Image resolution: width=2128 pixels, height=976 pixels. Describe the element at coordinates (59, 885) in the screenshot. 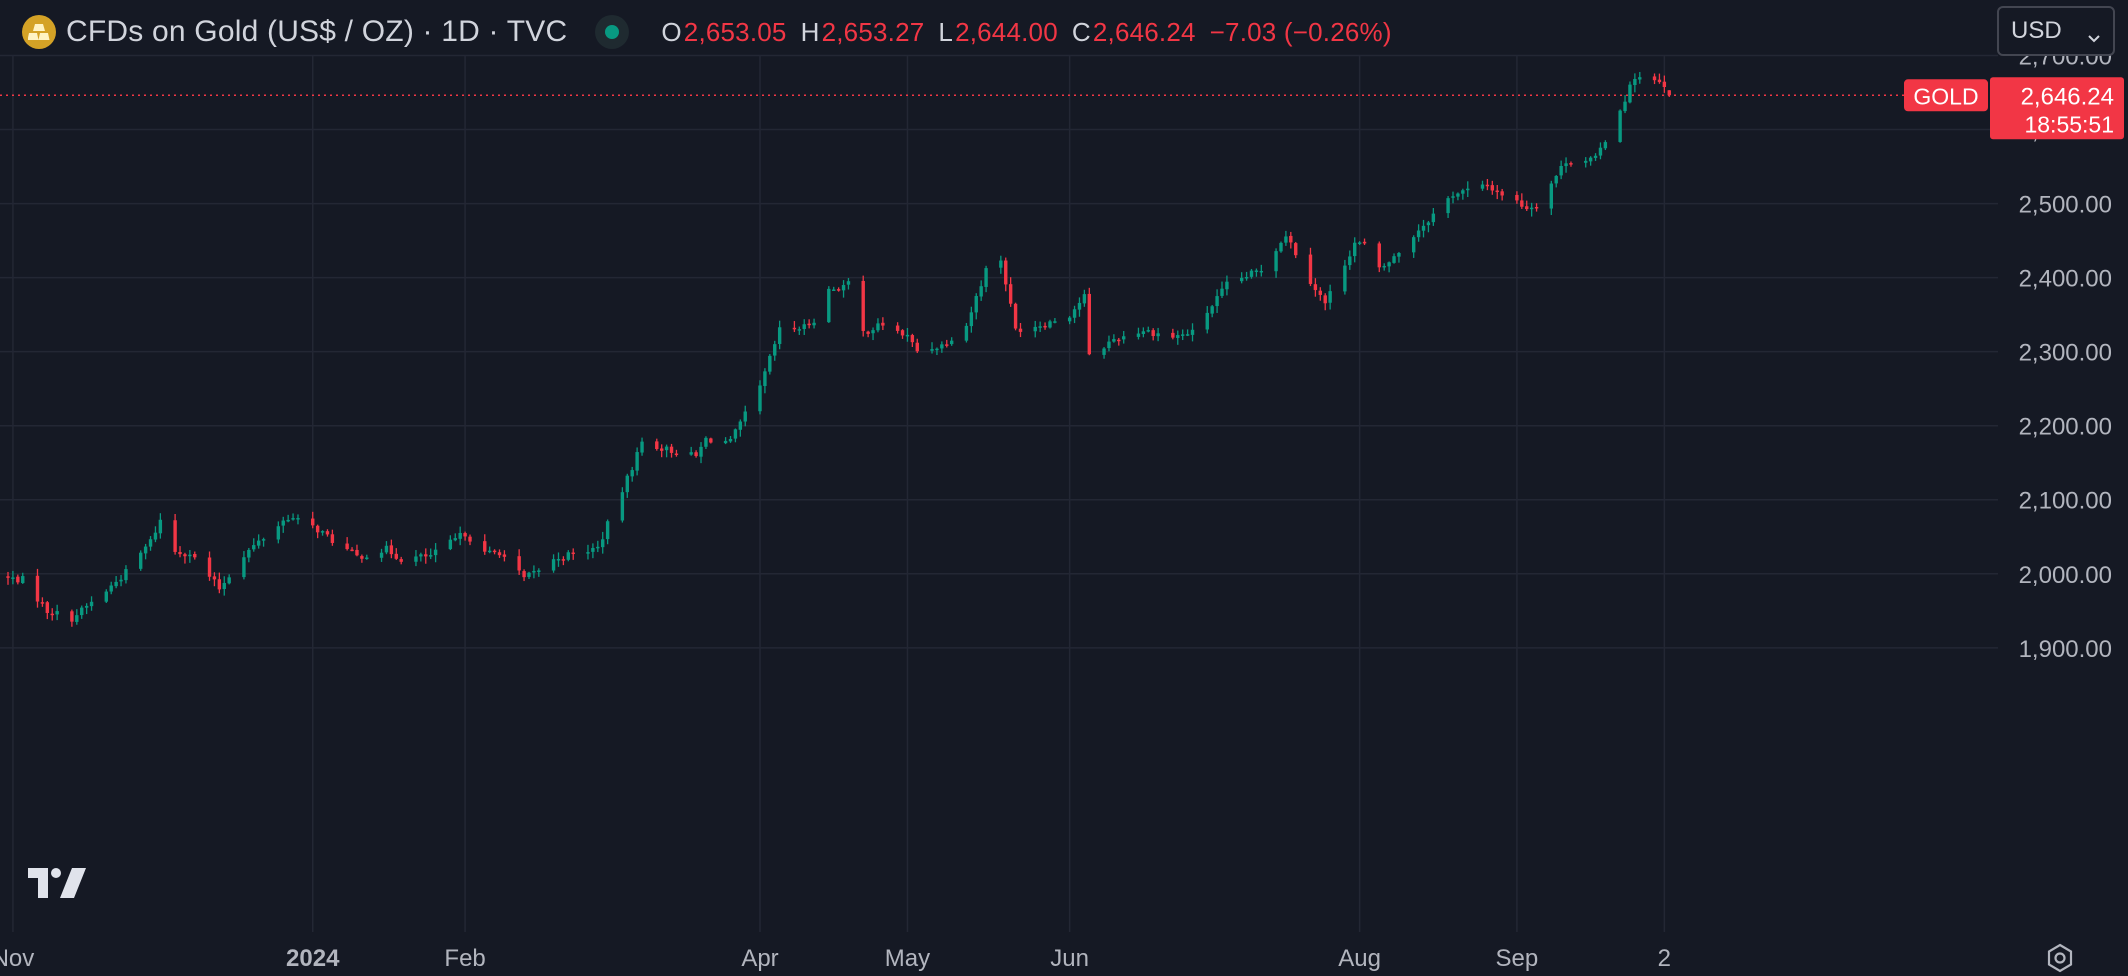

I see `tradingview-logo-icon` at that location.